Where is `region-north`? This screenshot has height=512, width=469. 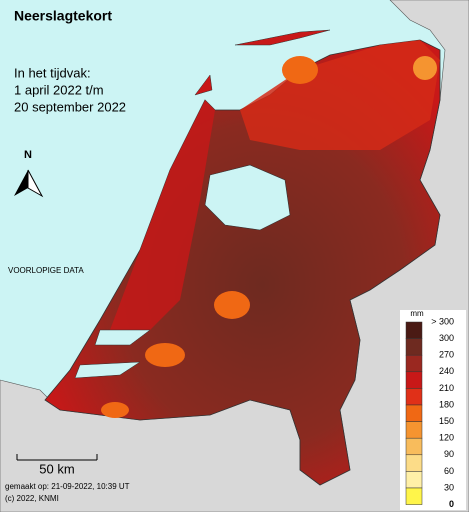
region-north is located at coordinates (340, 95).